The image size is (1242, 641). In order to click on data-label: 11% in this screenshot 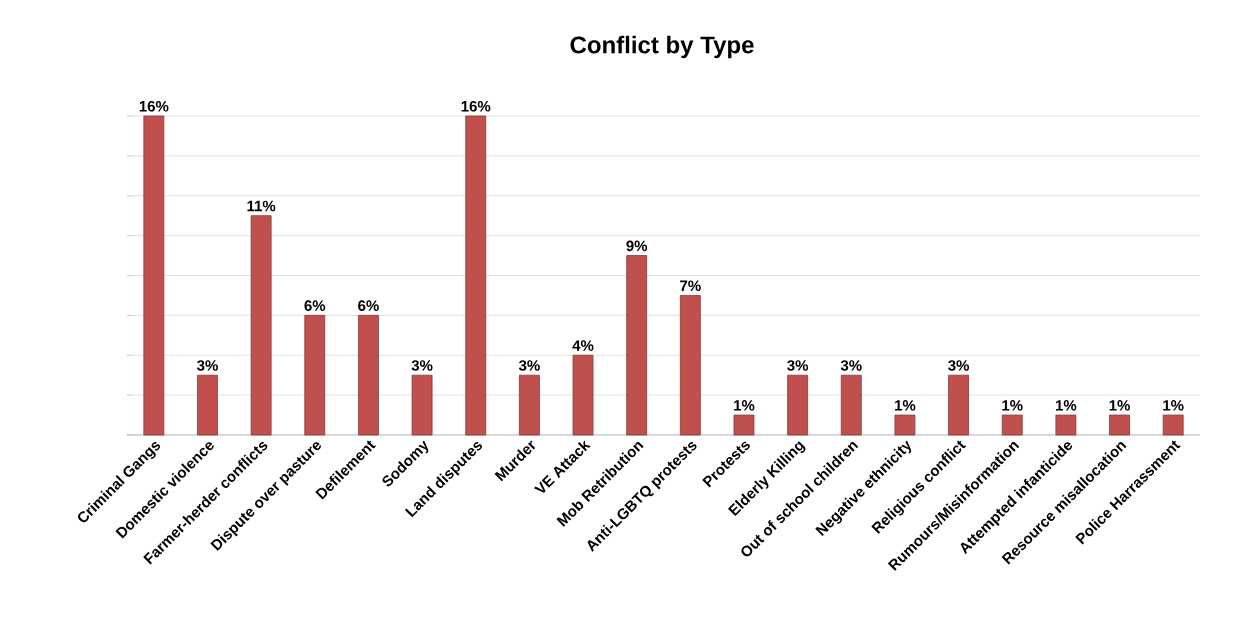, I will do `click(261, 206)`.